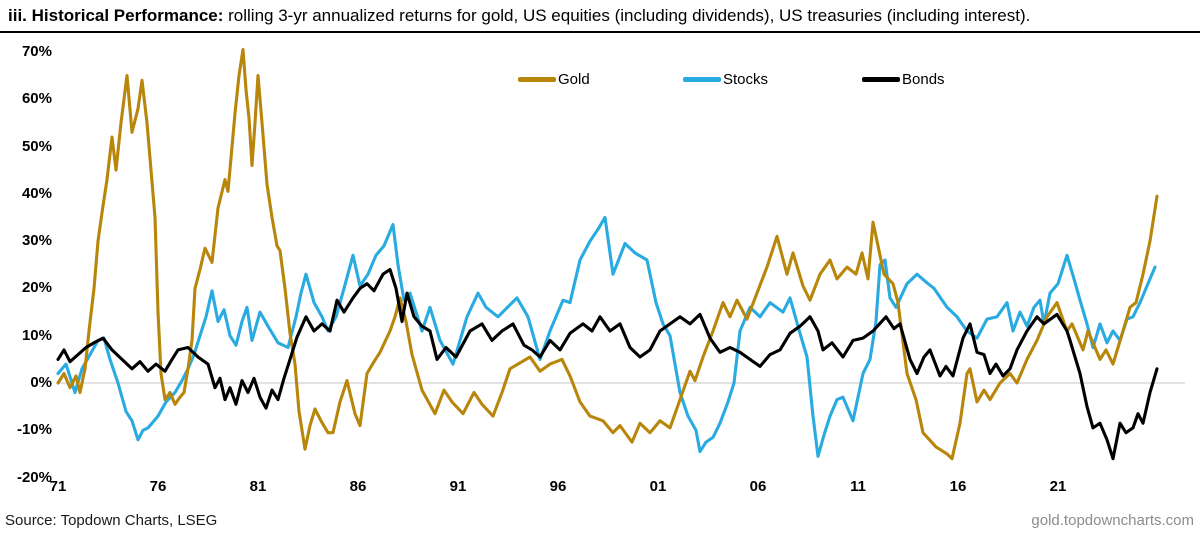 Image resolution: width=1200 pixels, height=542 pixels. I want to click on legend-swatch-gold, so click(537, 79).